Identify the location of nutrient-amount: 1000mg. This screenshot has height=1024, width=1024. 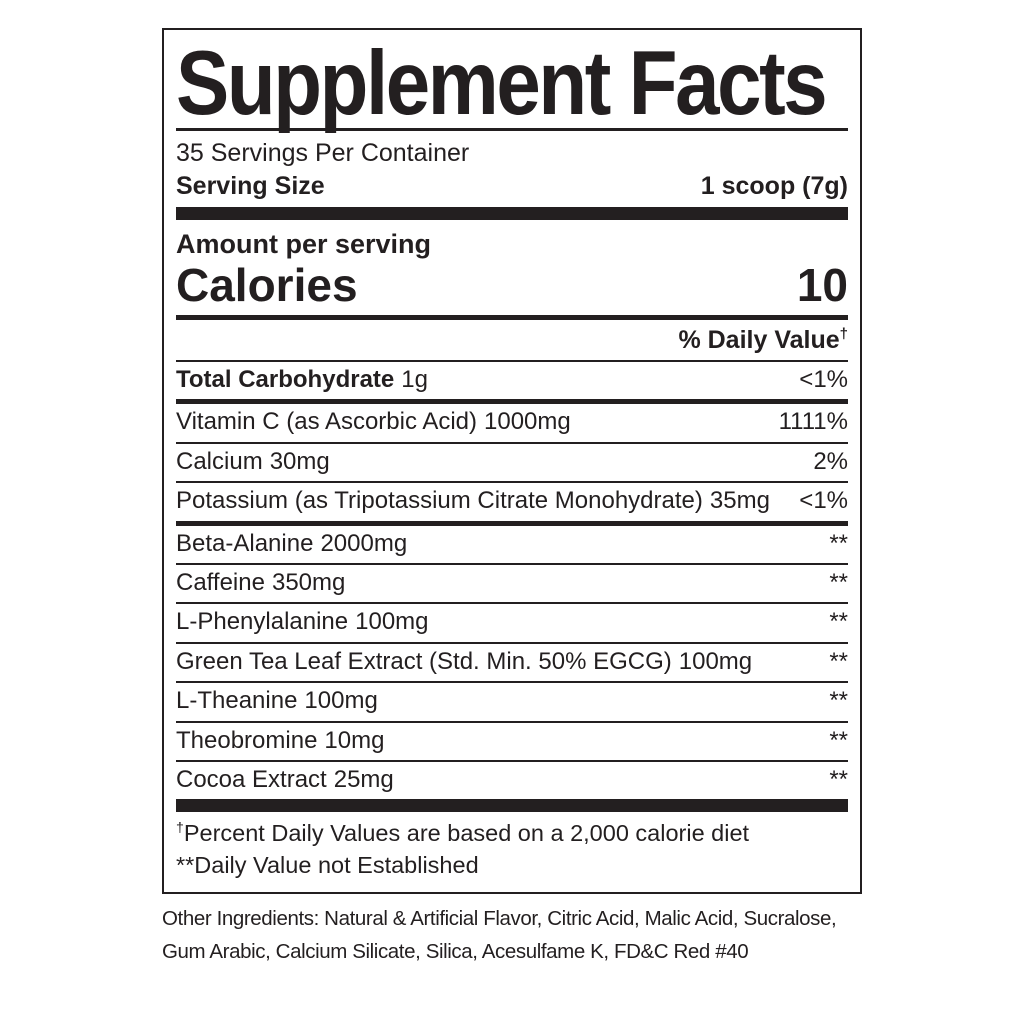
(527, 422).